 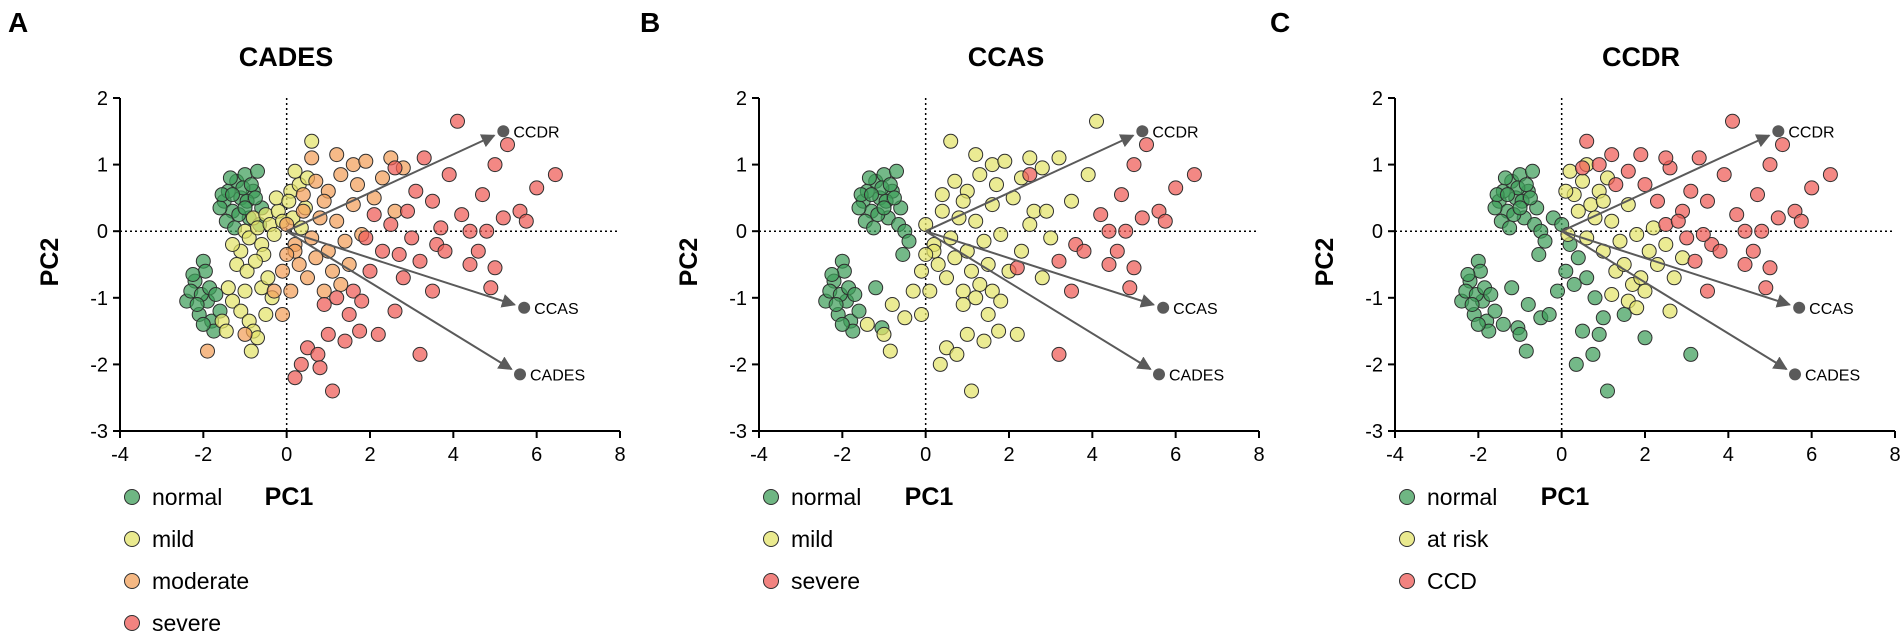 What do you see at coordinates (120, 455) in the screenshot?
I see `x-tick-label: -4` at bounding box center [120, 455].